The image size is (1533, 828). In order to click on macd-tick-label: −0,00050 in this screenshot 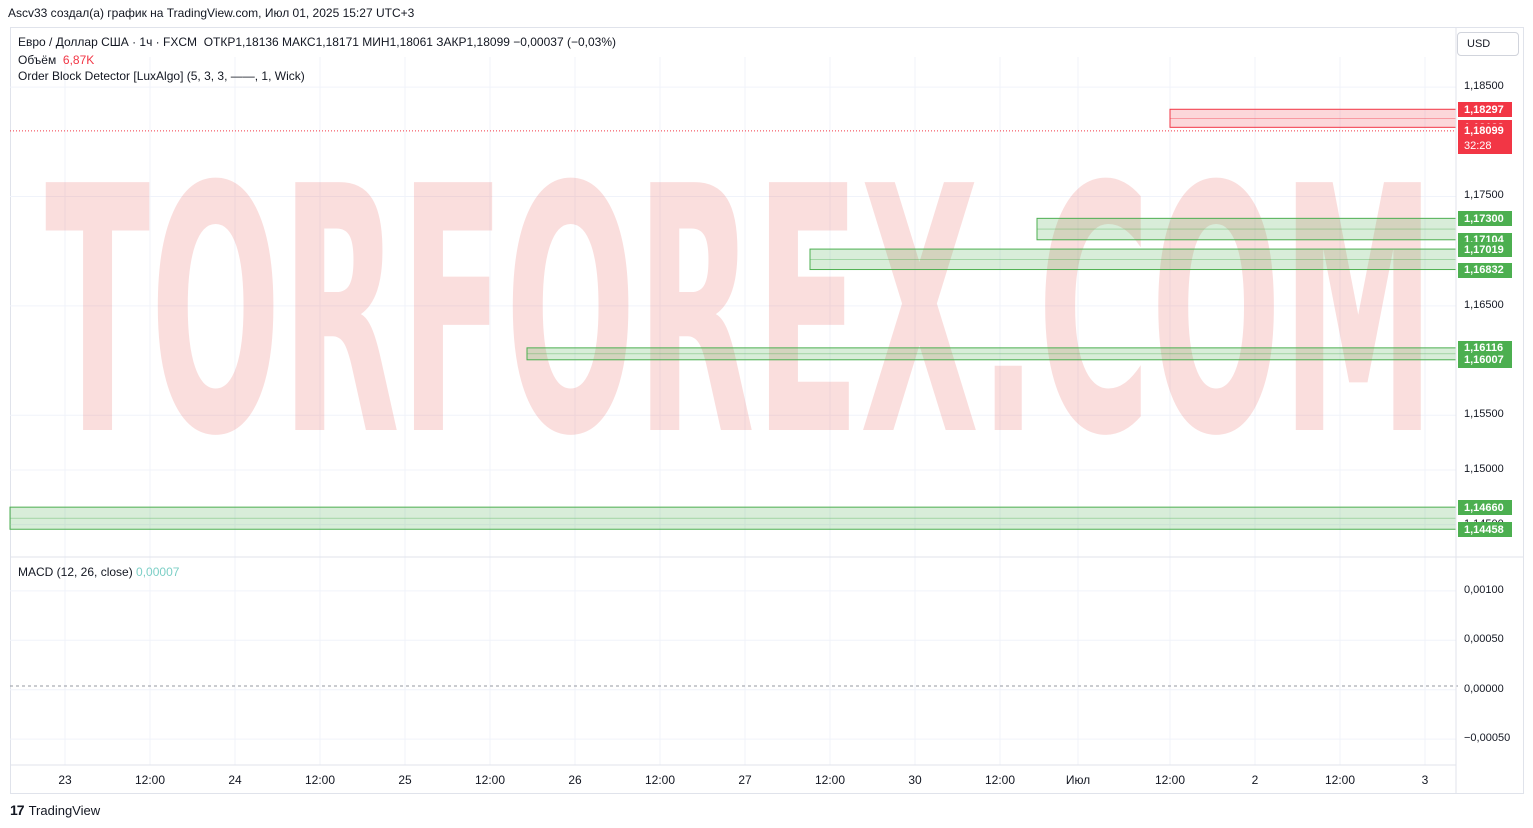, I will do `click(1487, 738)`.